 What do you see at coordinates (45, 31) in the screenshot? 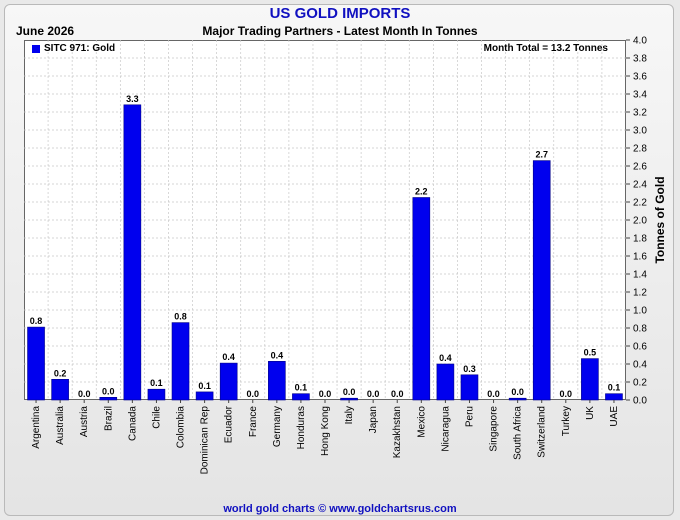
I see `date-label: June 2026` at bounding box center [45, 31].